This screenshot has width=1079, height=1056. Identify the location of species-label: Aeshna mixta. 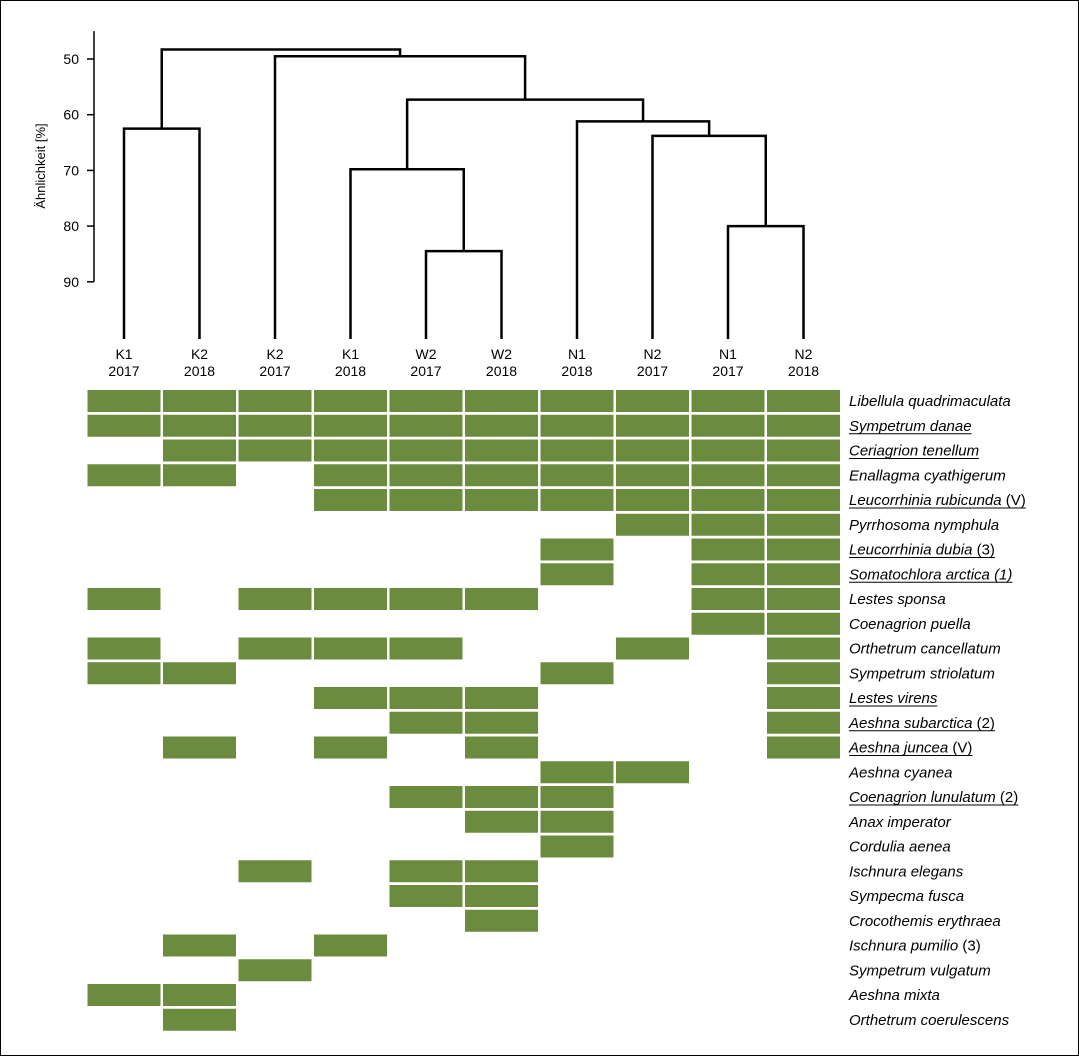
(894, 995).